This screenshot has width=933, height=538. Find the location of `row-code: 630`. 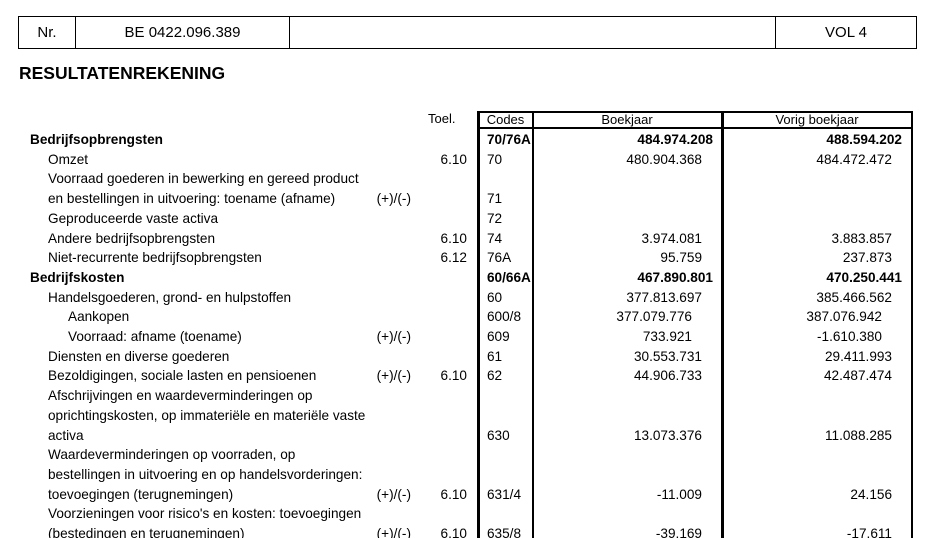

row-code: 630 is located at coordinates (498, 435).